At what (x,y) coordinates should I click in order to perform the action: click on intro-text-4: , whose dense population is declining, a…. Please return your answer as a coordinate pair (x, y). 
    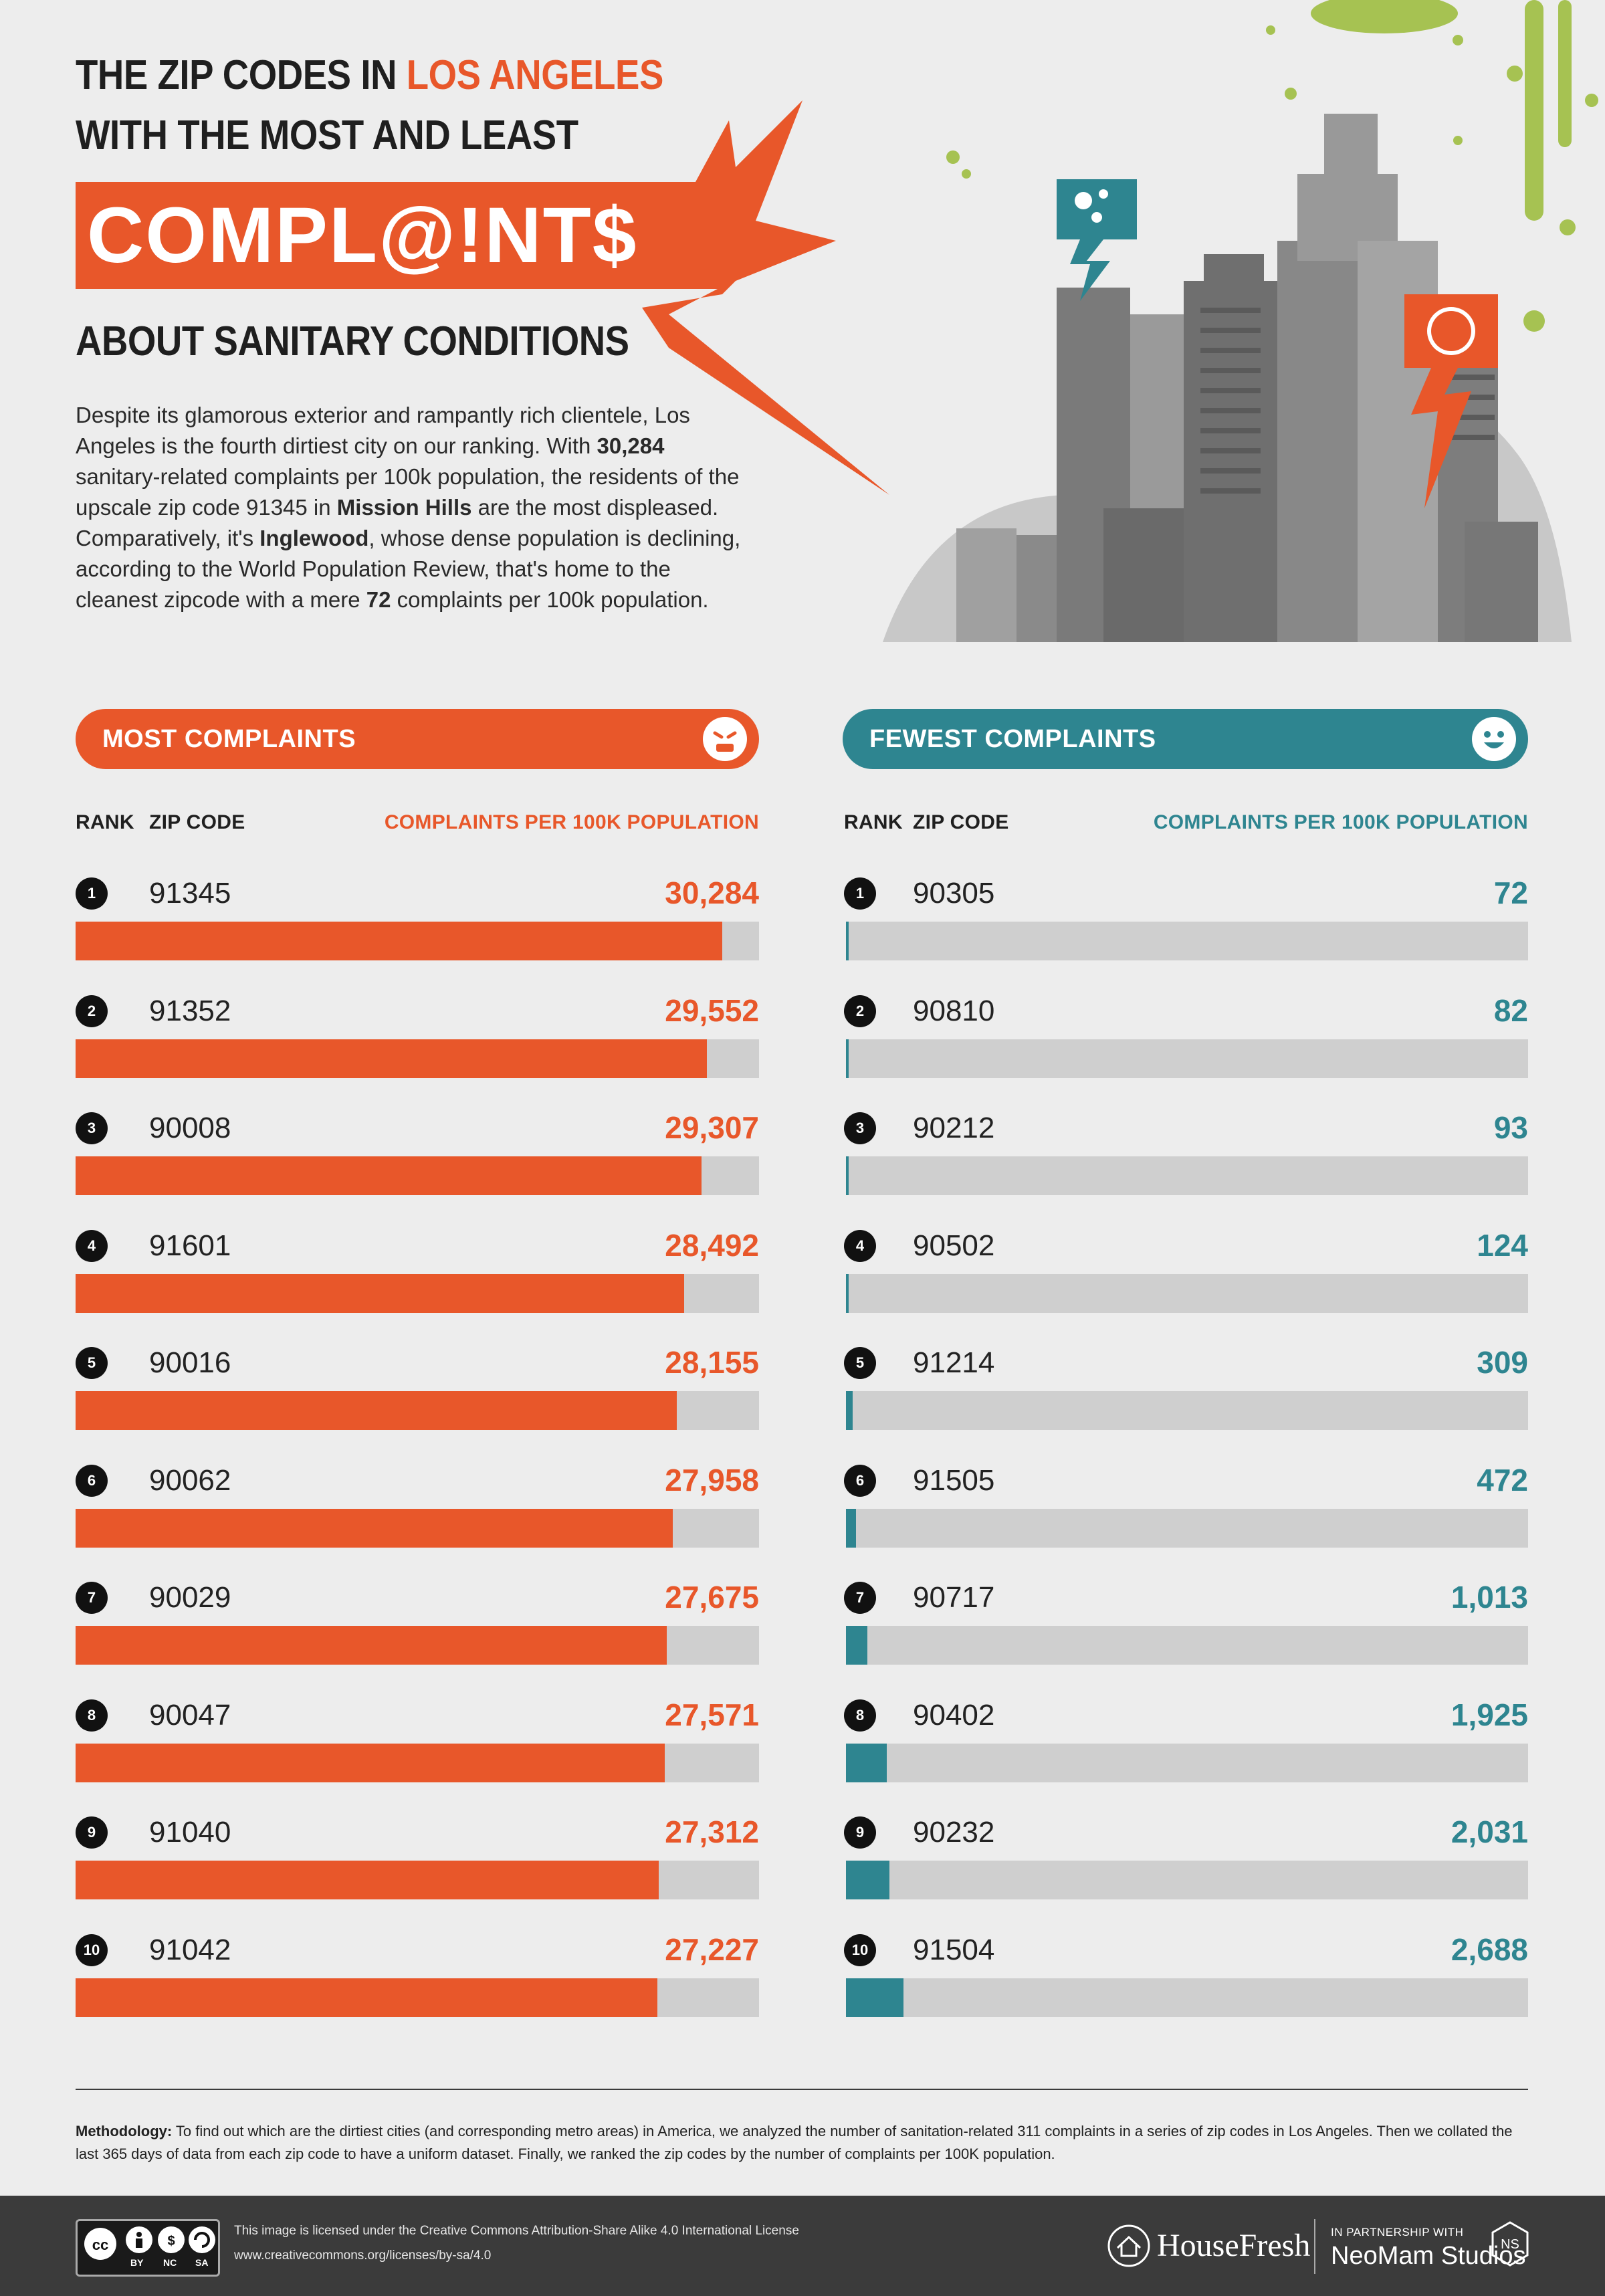
    Looking at the image, I should click on (408, 569).